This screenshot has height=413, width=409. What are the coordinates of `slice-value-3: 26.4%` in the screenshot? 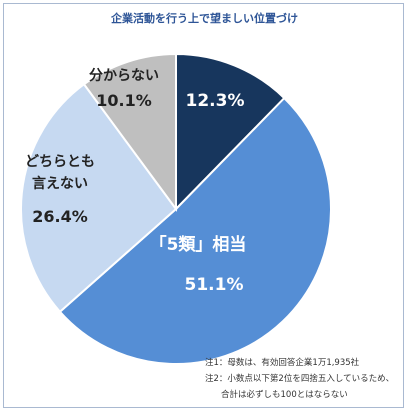 It's located at (60, 216).